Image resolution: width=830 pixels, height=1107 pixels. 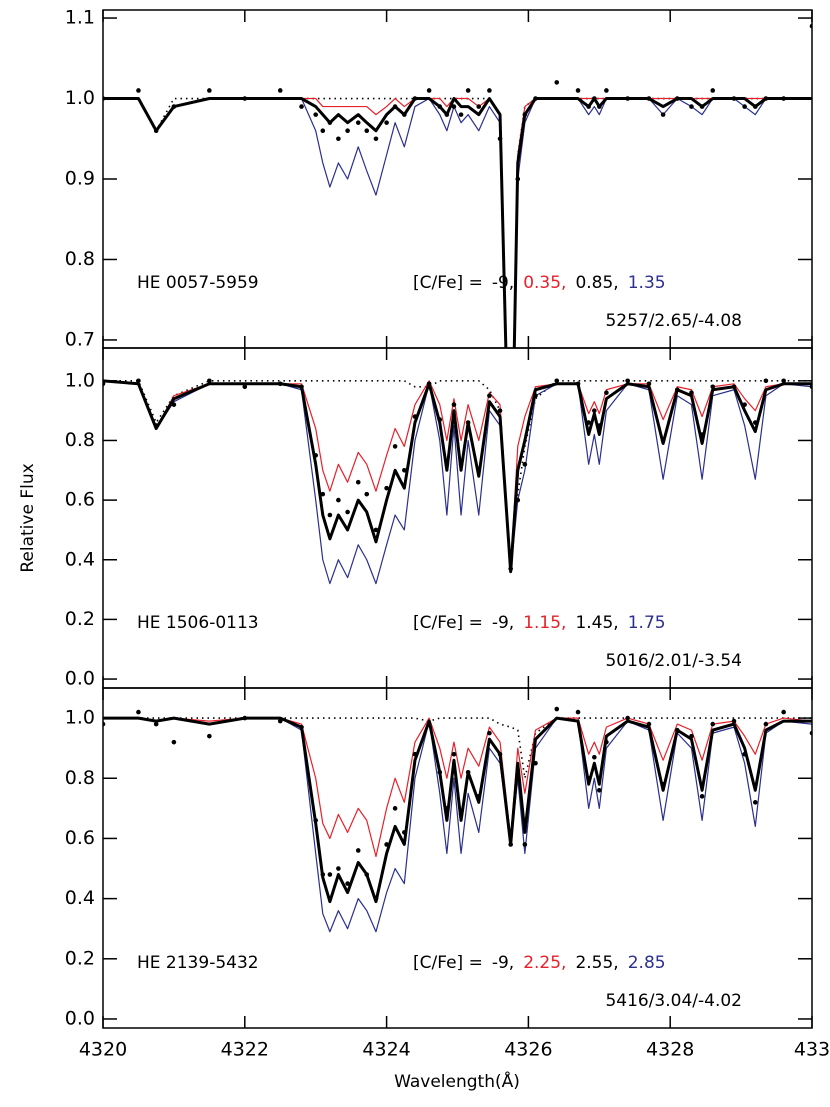 I want to click on y-tick-label: 0.7, so click(x=80, y=339).